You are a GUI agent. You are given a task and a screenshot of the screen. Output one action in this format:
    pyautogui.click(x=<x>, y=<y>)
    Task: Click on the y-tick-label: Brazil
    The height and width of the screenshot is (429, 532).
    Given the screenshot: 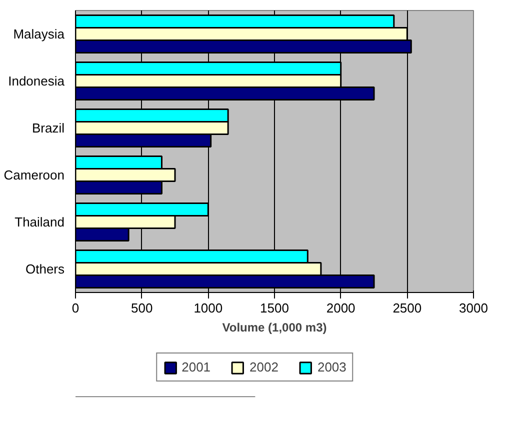 What is the action you would take?
    pyautogui.click(x=48, y=128)
    